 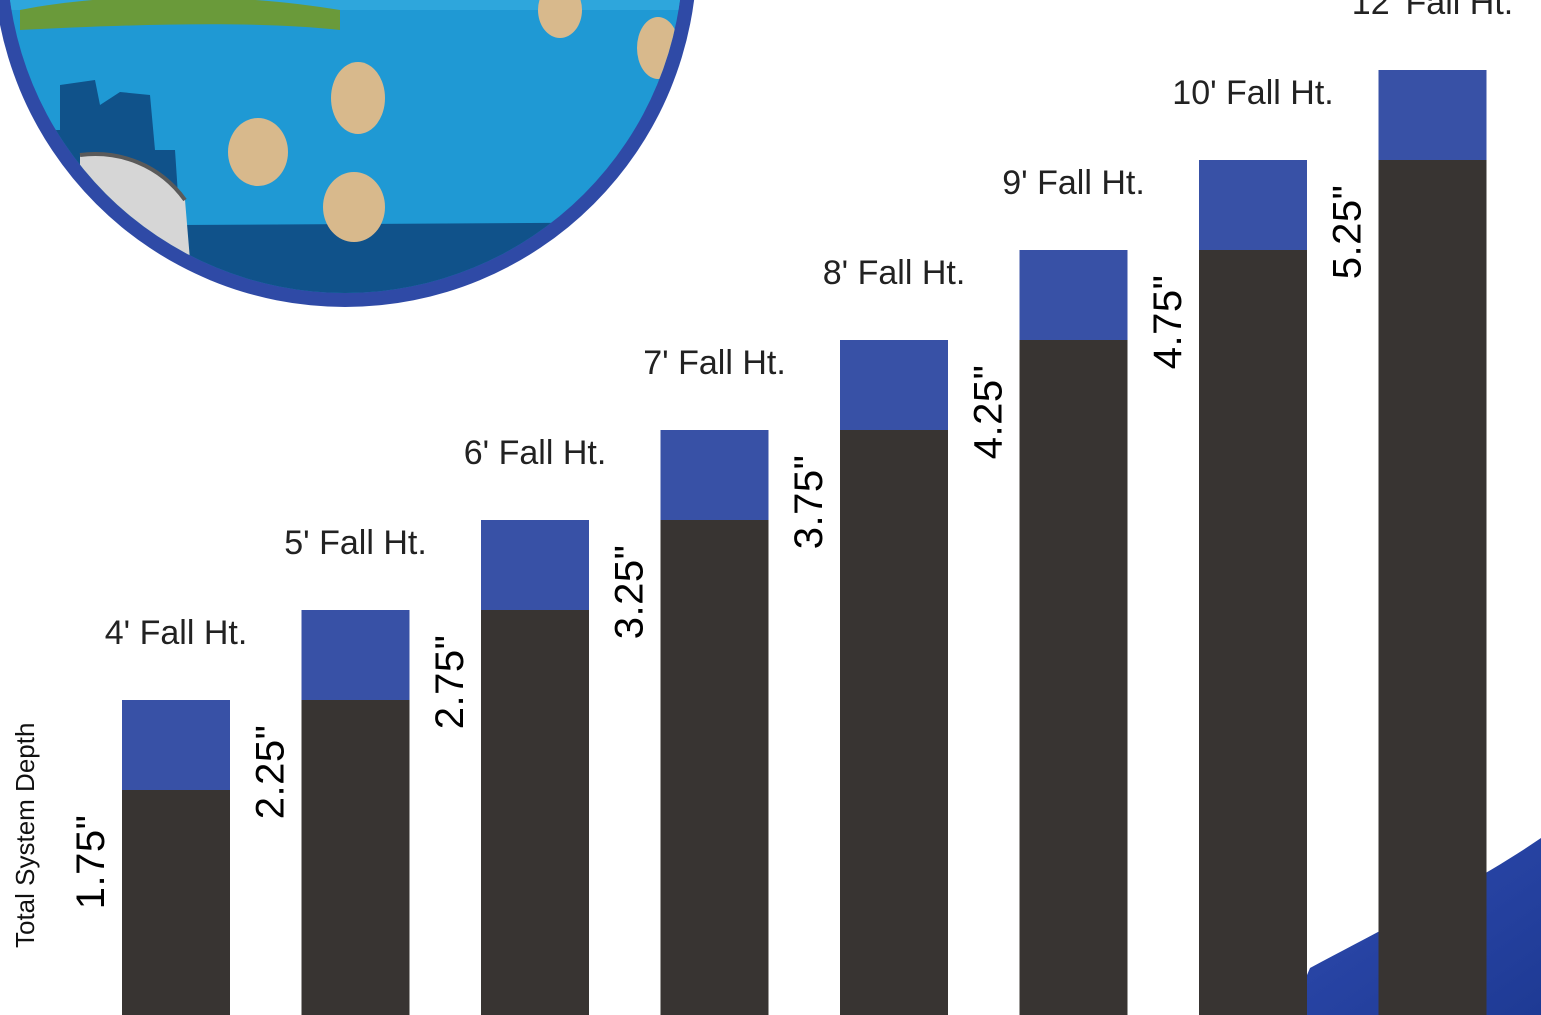 I want to click on value-label: 2.75", so click(x=450, y=682).